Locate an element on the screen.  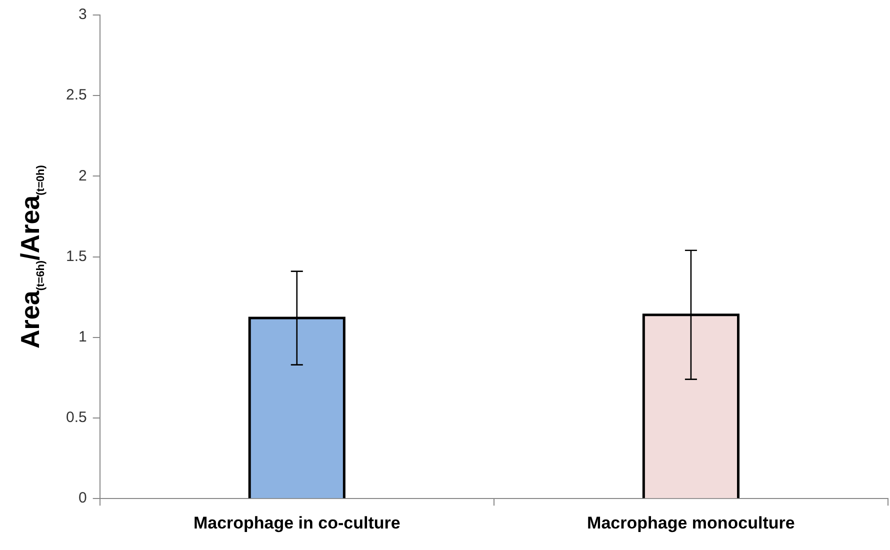
y-tick-label: 0 is located at coordinates (82, 498).